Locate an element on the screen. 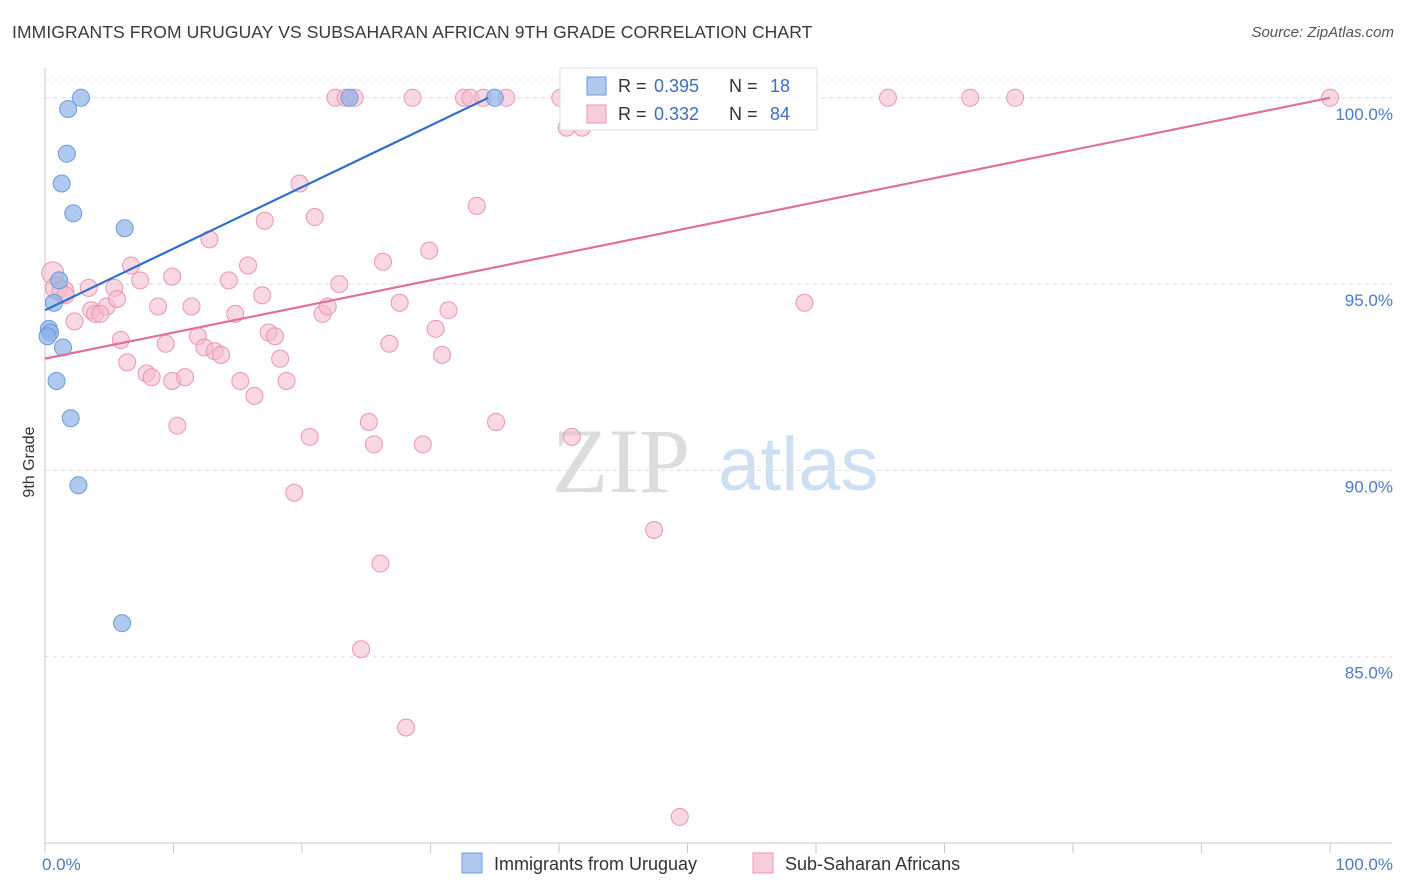 Image resolution: width=1406 pixels, height=892 pixels. legend: R = 0.395 N = 18 R = 0.332 N = 84 is located at coordinates (688, 99).